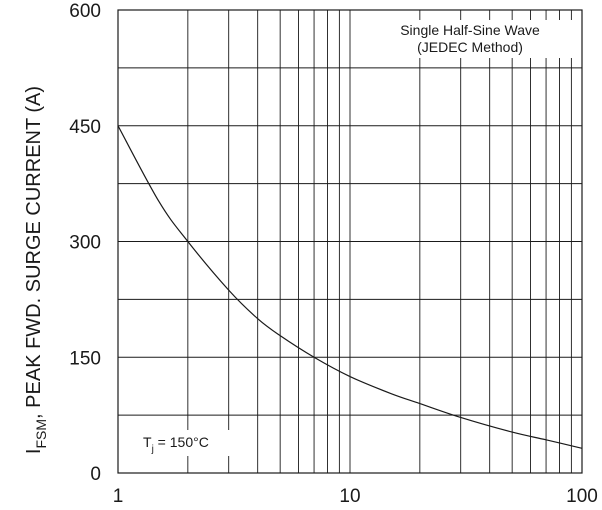 The image size is (602, 510). What do you see at coordinates (34, 252) in the screenshot?
I see `y-axis-label-text: , PEAK FWD. SURGE CURRENT (A)` at bounding box center [34, 252].